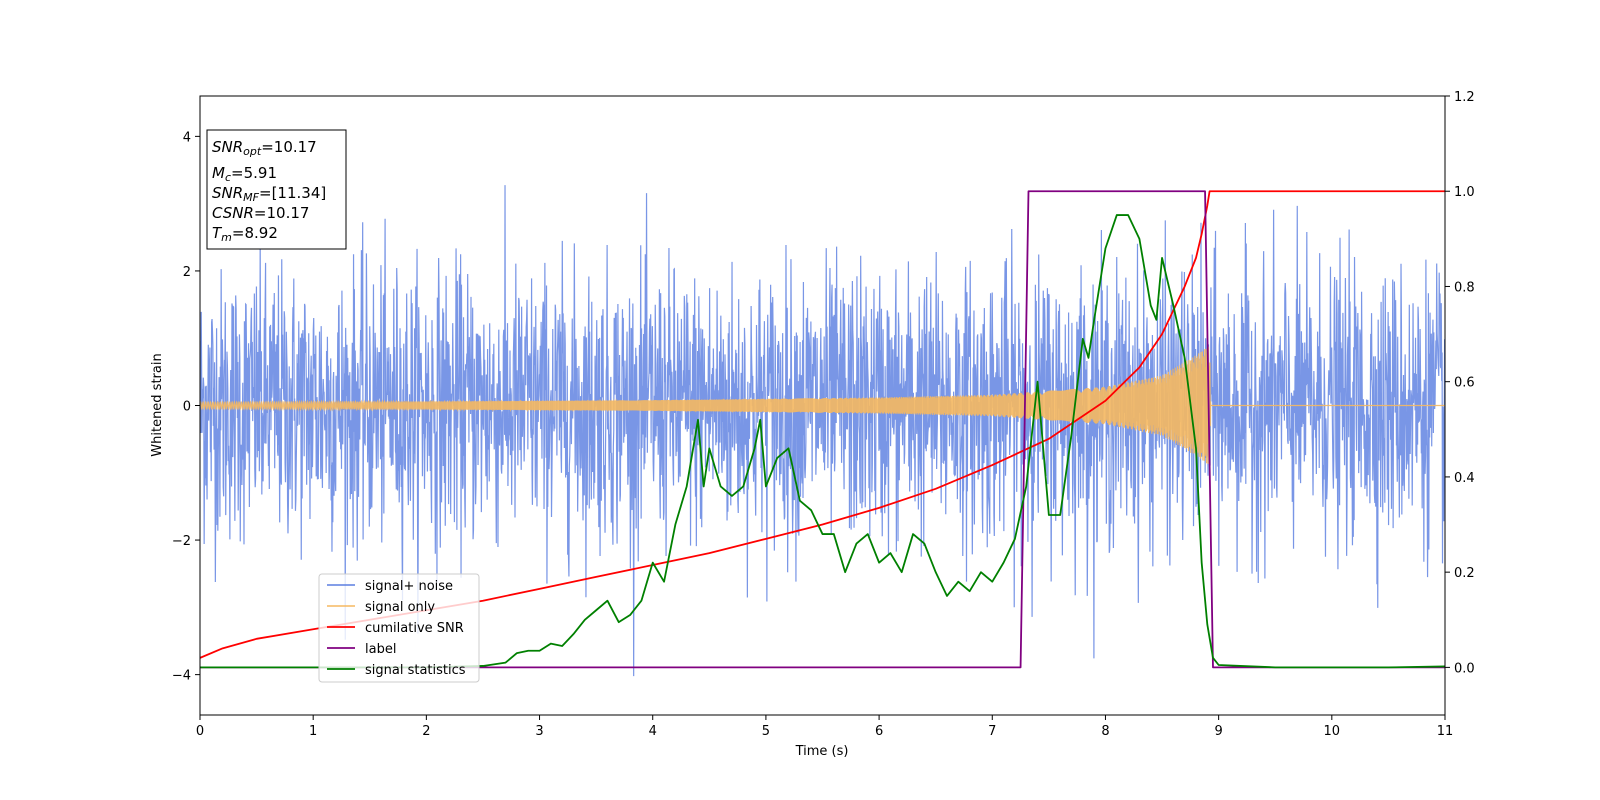 The width and height of the screenshot is (1600, 800). I want to click on x-tick-label: 9, so click(1218, 731).